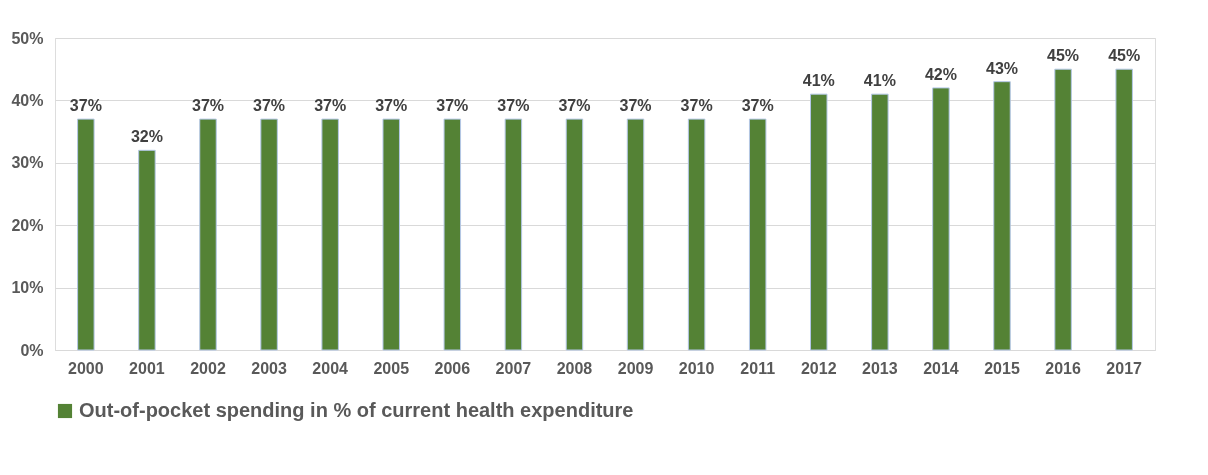 This screenshot has width=1208, height=475. Describe the element at coordinates (940, 74) in the screenshot. I see `text: 42%` at that location.